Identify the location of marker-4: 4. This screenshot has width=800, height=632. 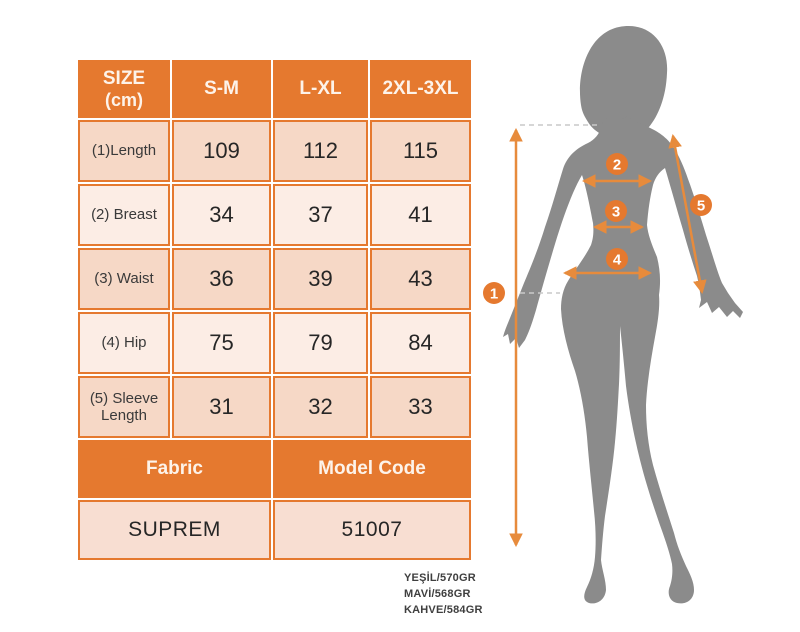
(617, 259).